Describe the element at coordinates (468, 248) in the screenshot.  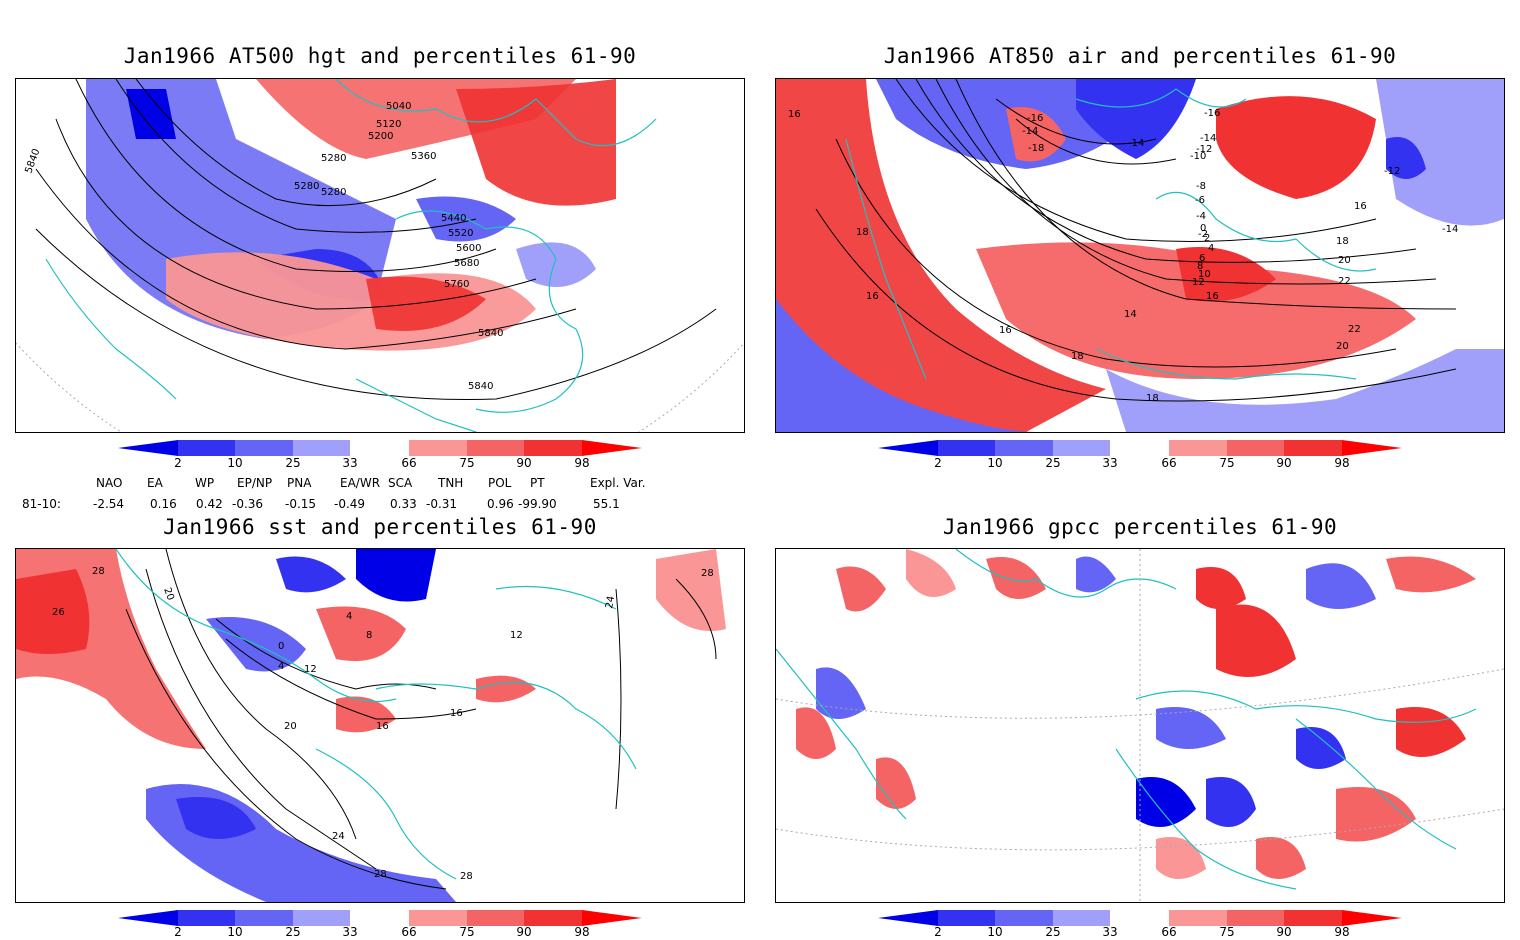
I see `contour-label: 5600` at that location.